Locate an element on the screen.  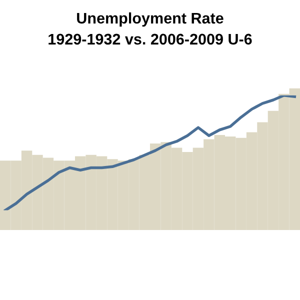
chart-subtitle: 1929-1932 vs. 2006-2009 U-6 is located at coordinates (150, 39).